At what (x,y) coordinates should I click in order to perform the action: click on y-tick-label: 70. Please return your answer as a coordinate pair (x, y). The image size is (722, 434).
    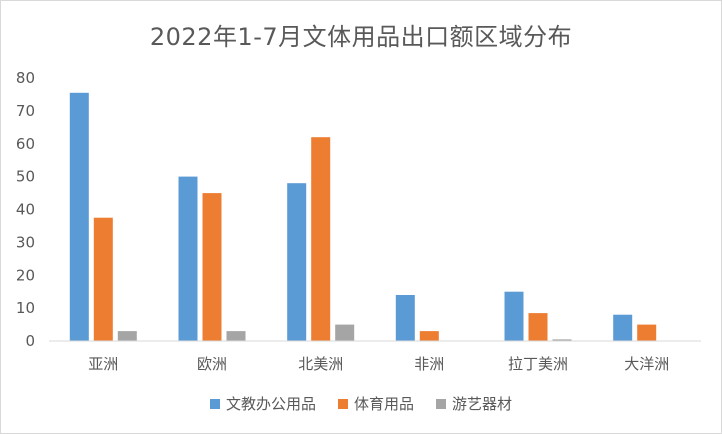
    Looking at the image, I should click on (25, 111).